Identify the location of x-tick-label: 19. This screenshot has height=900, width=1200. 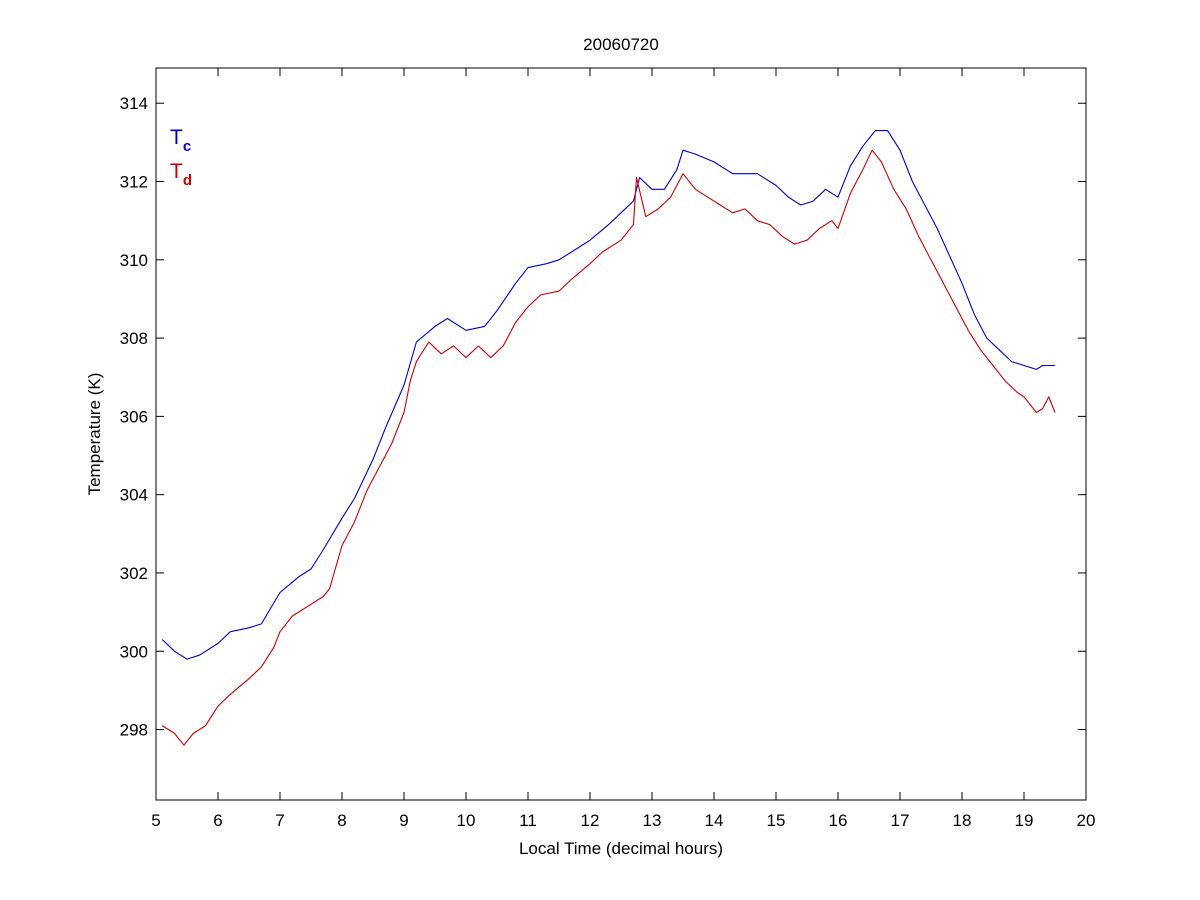
(1024, 820).